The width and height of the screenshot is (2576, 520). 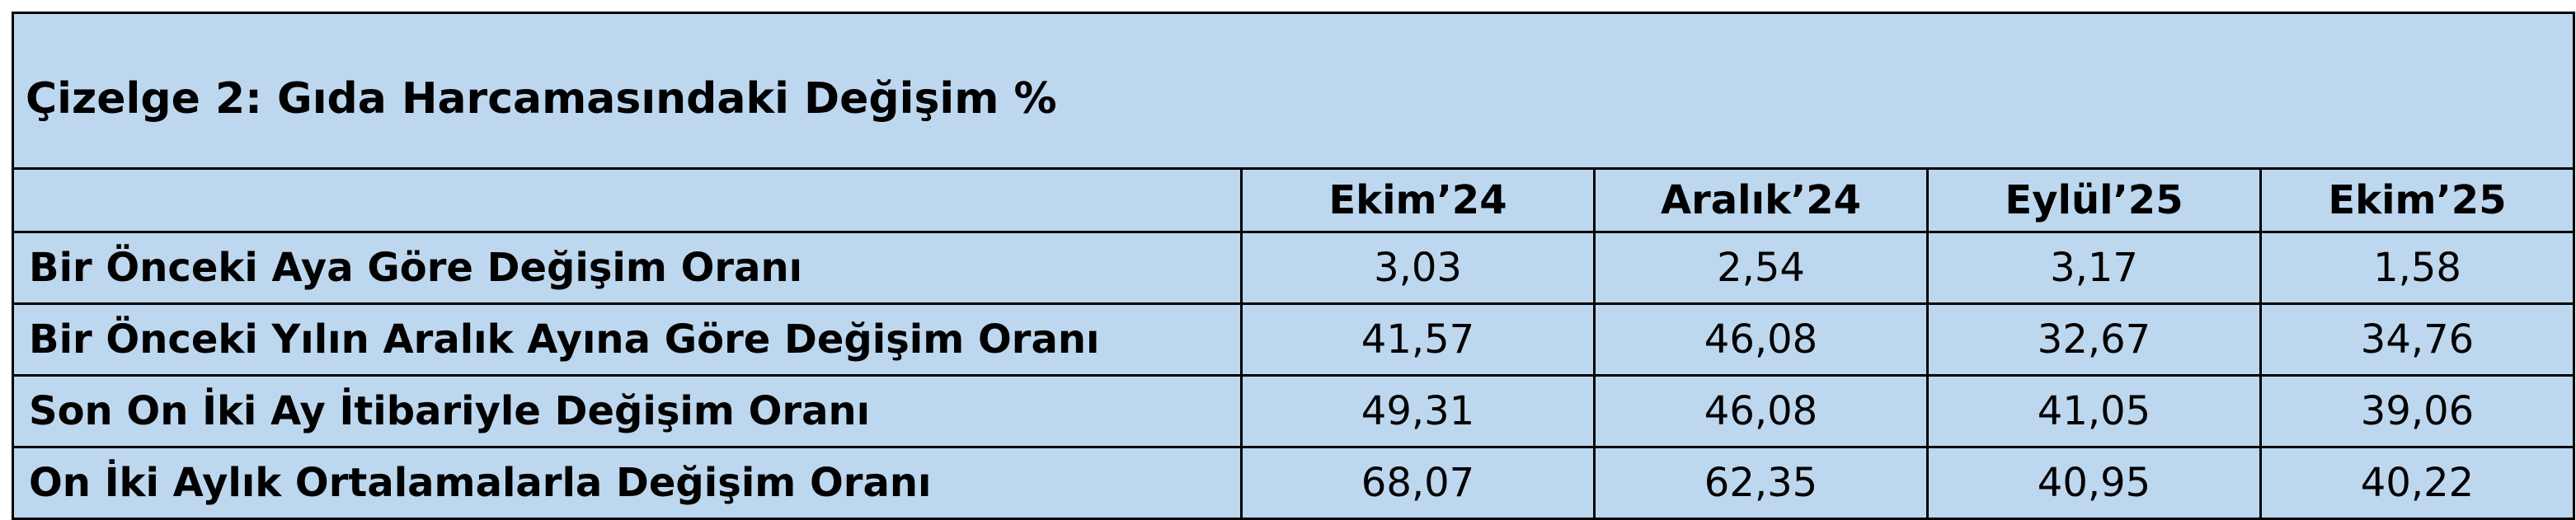 I want to click on empty-cell, so click(x=627, y=200).